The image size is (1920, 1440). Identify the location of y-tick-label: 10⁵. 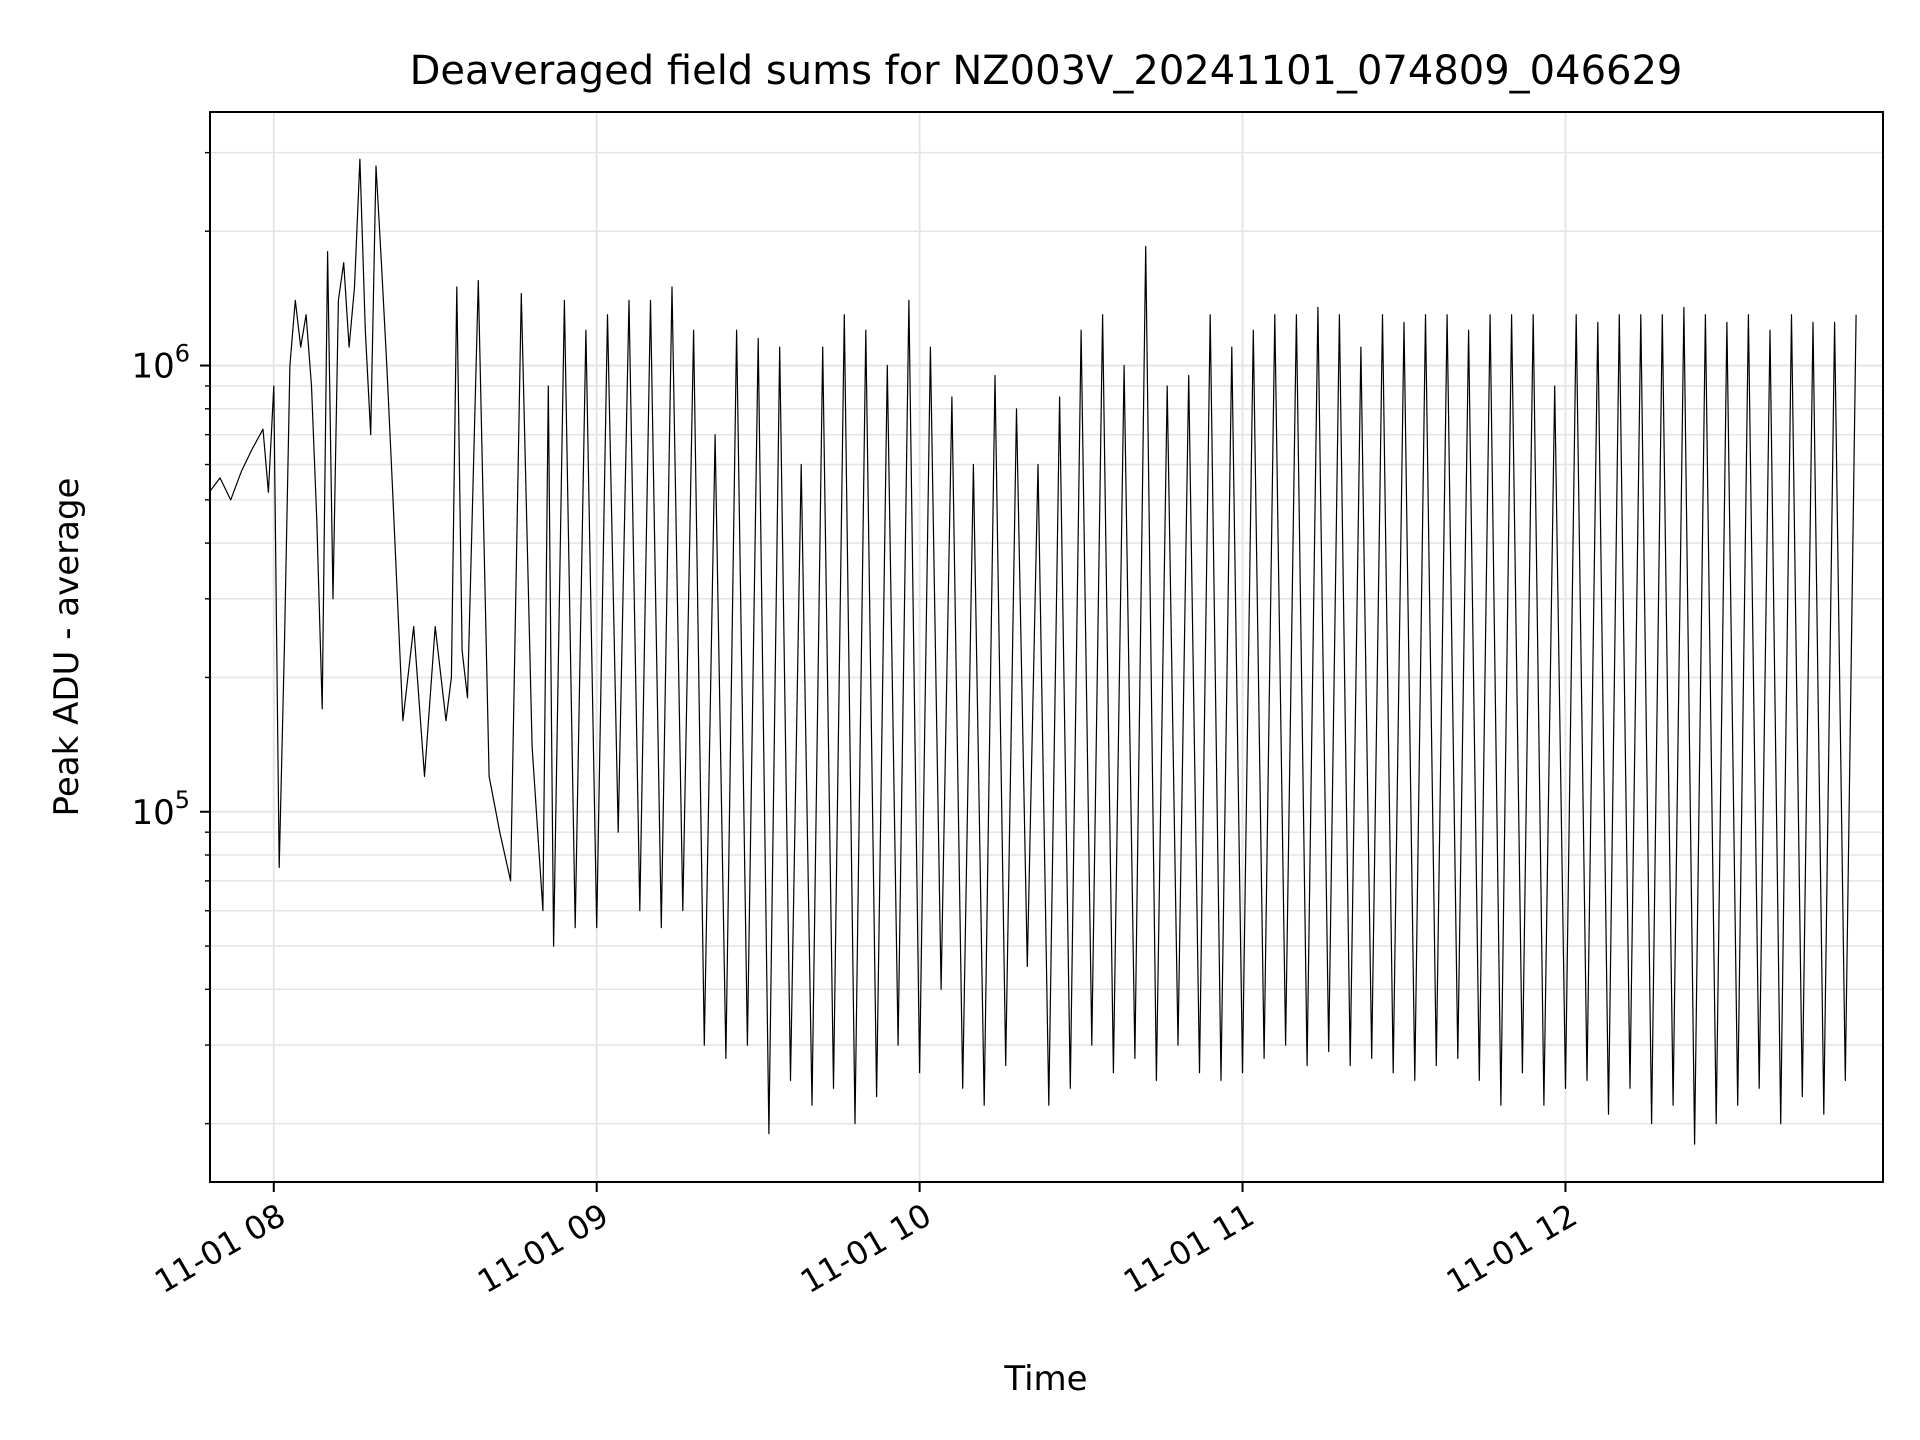
(160, 809).